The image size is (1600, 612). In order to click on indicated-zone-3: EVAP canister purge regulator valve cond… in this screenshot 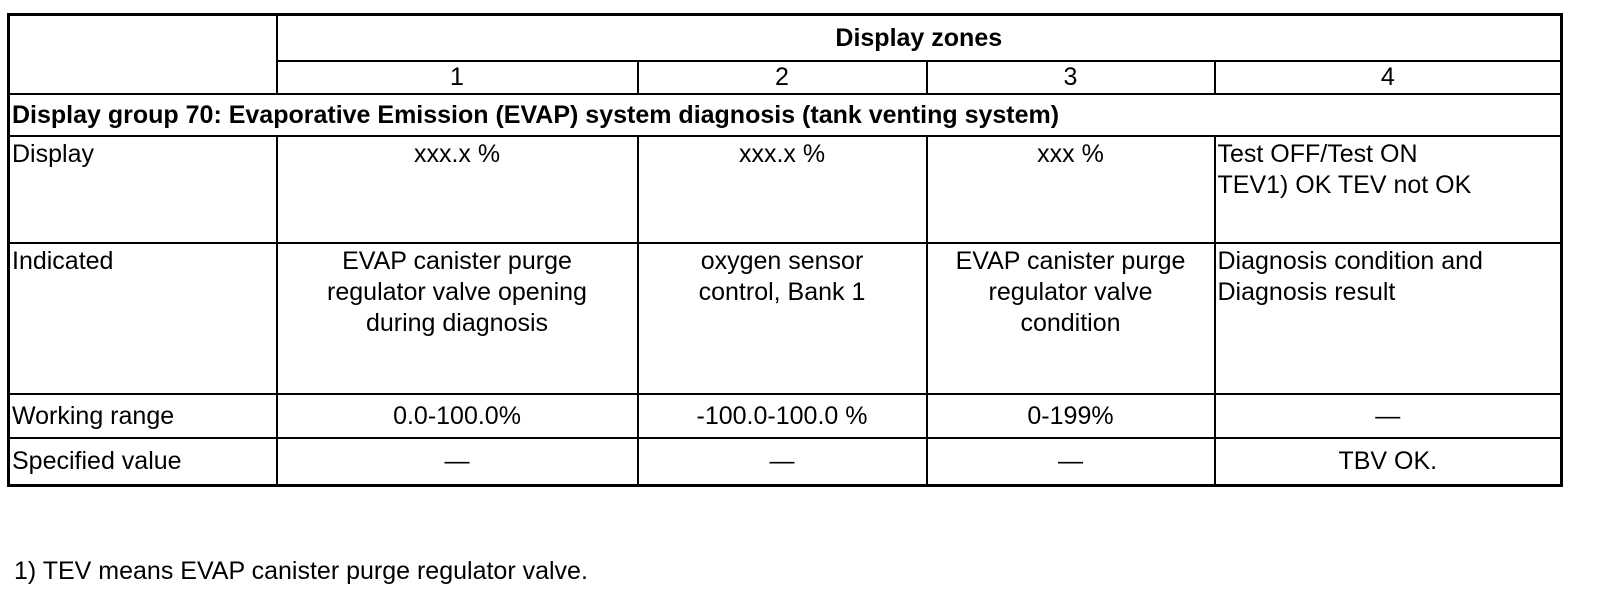, I will do `click(1070, 318)`.